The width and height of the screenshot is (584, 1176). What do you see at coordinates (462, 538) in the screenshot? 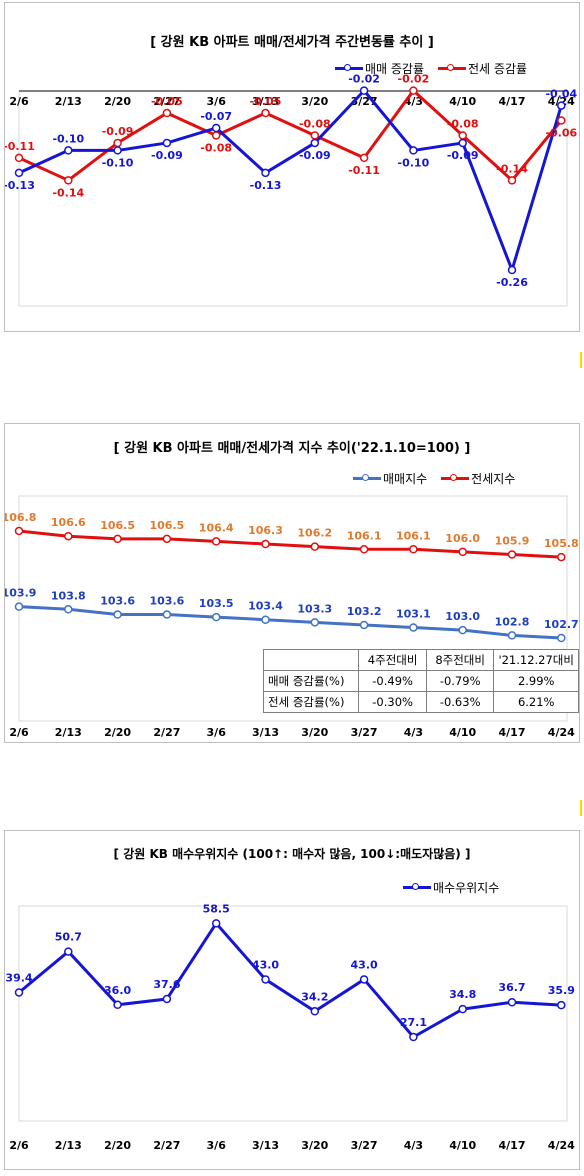
I see `data-label: 106.0` at bounding box center [462, 538].